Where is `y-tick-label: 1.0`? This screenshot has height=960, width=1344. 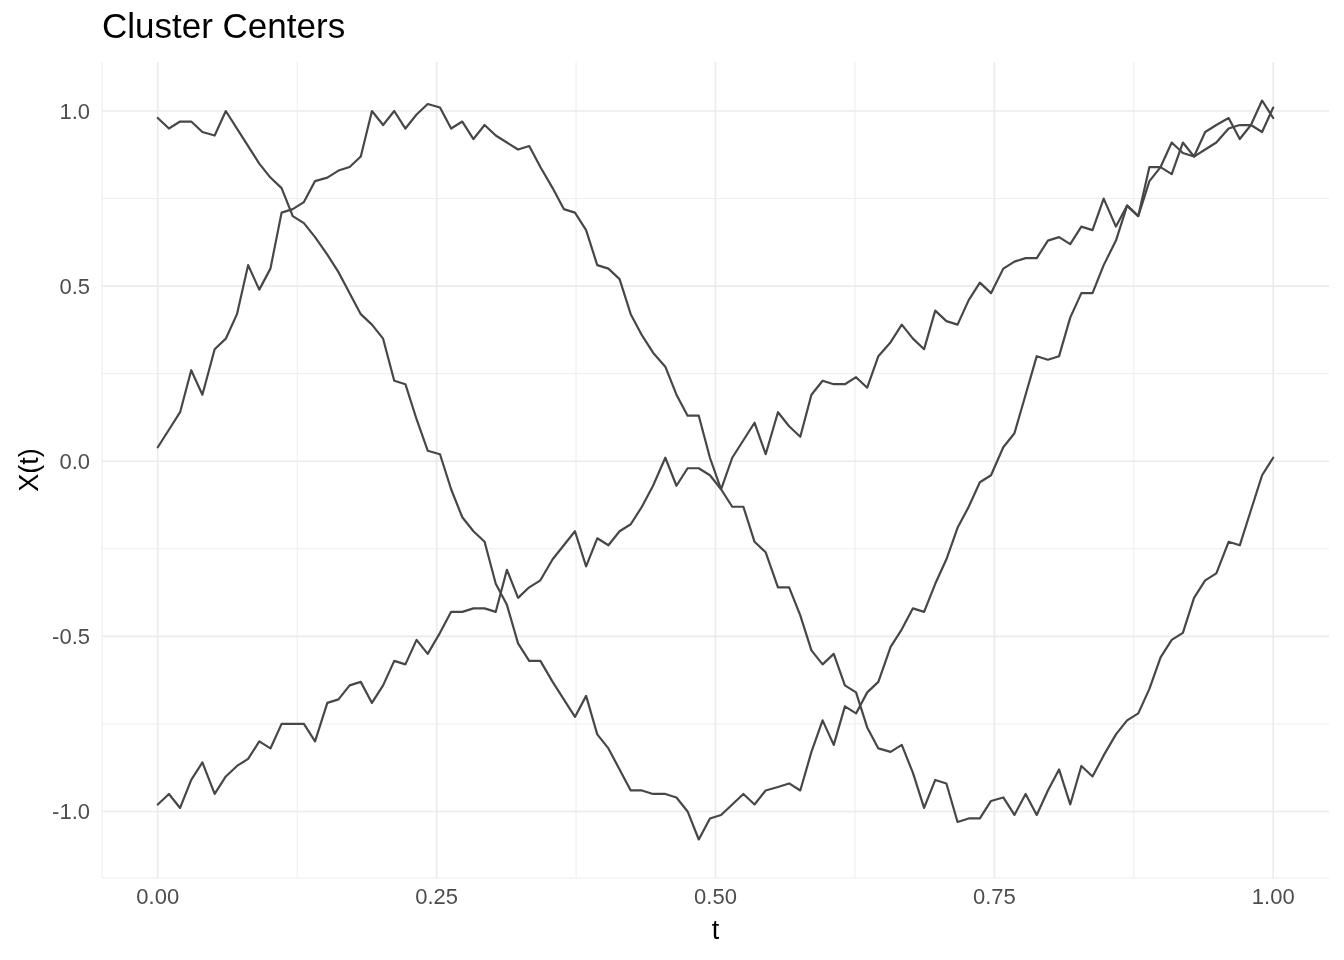 y-tick-label: 1.0 is located at coordinates (74, 111).